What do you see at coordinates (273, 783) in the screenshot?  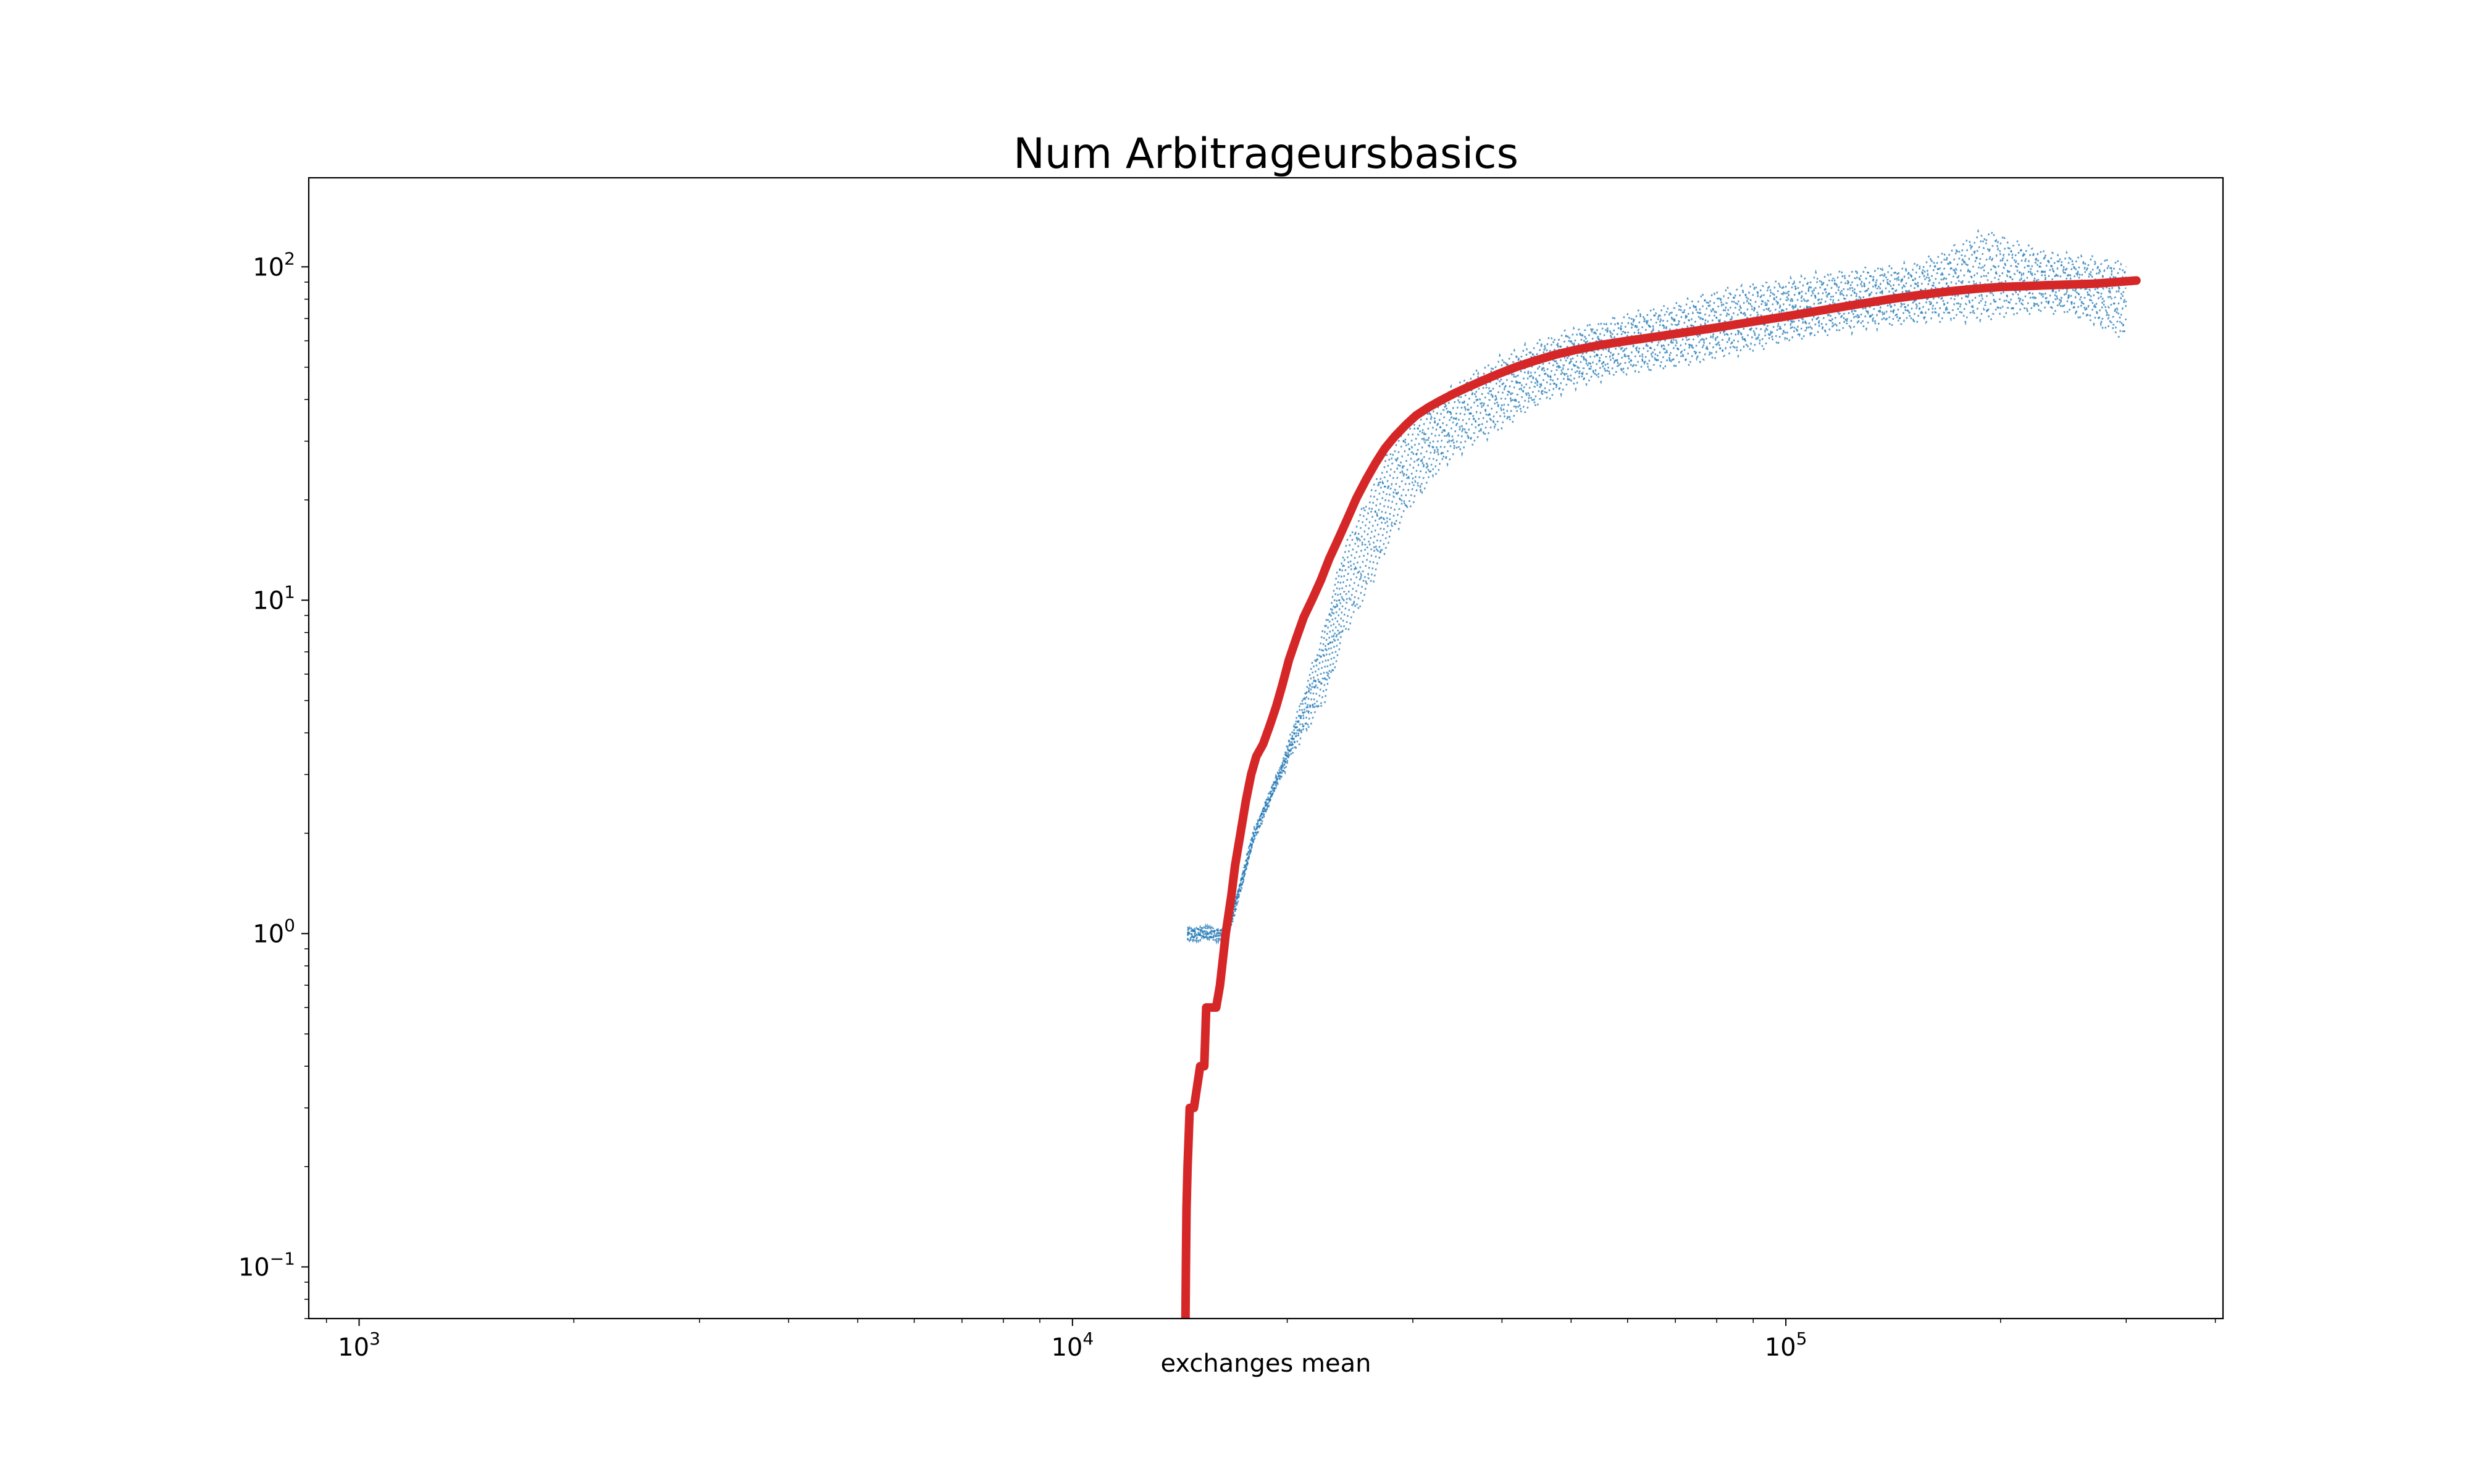 I see `y-axis: 10⁻¹ 10⁰ 10¹ 10²` at bounding box center [273, 783].